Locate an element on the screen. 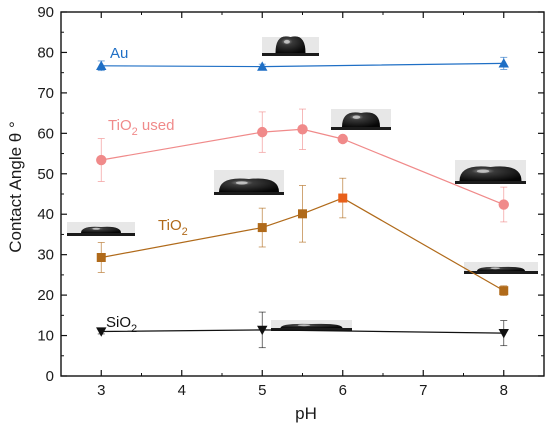 The image size is (550, 427). y-tick-label: 40 is located at coordinates (45, 214).